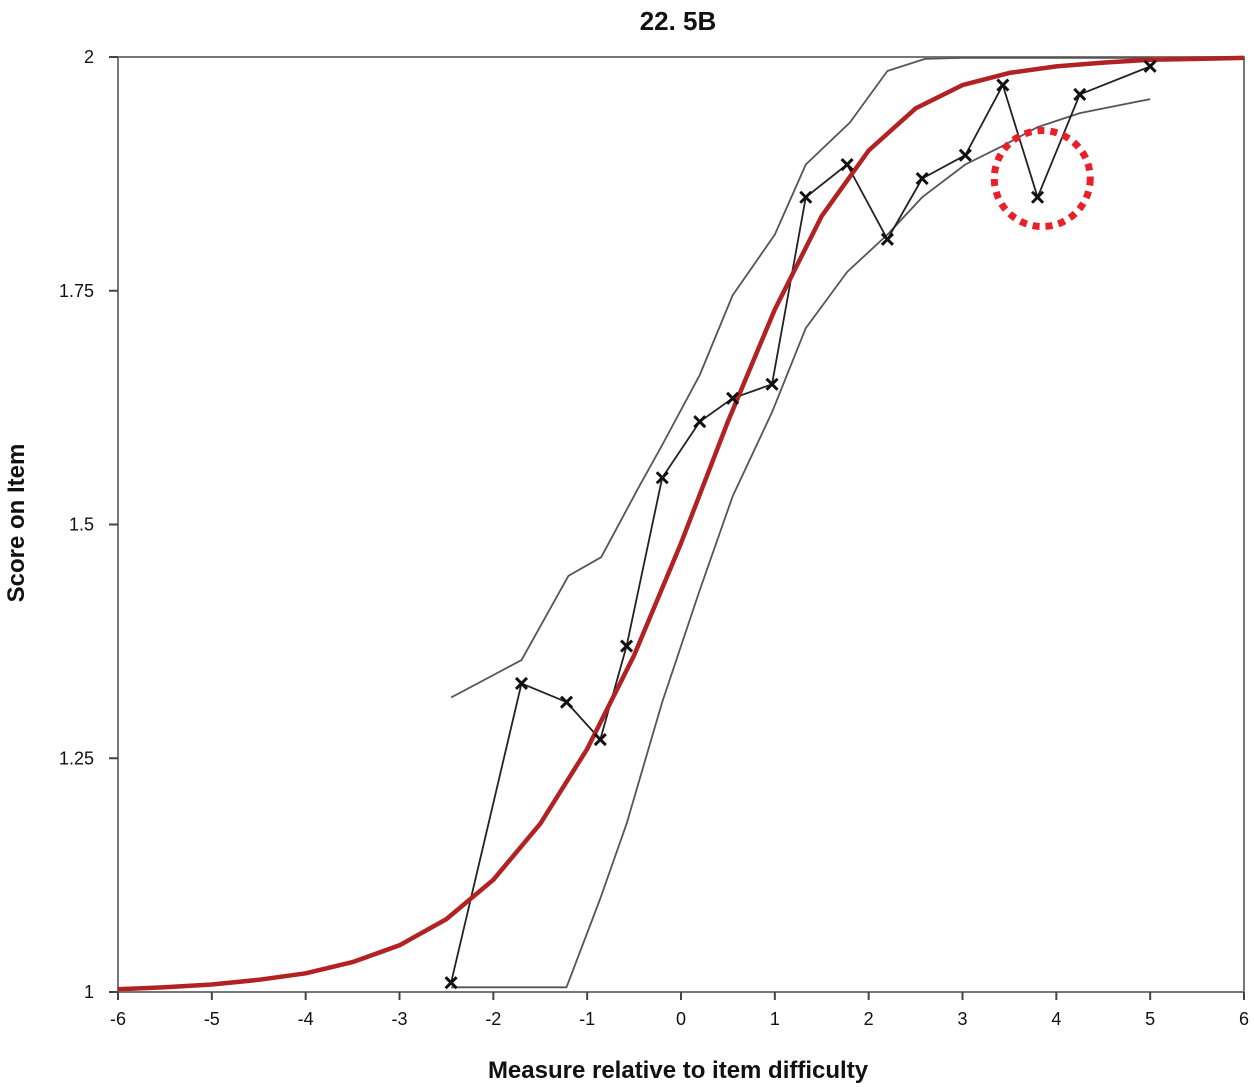 This screenshot has width=1254, height=1087. Describe the element at coordinates (678, 1070) in the screenshot. I see `x-axis-label: Measure relative to item difficulty` at that location.